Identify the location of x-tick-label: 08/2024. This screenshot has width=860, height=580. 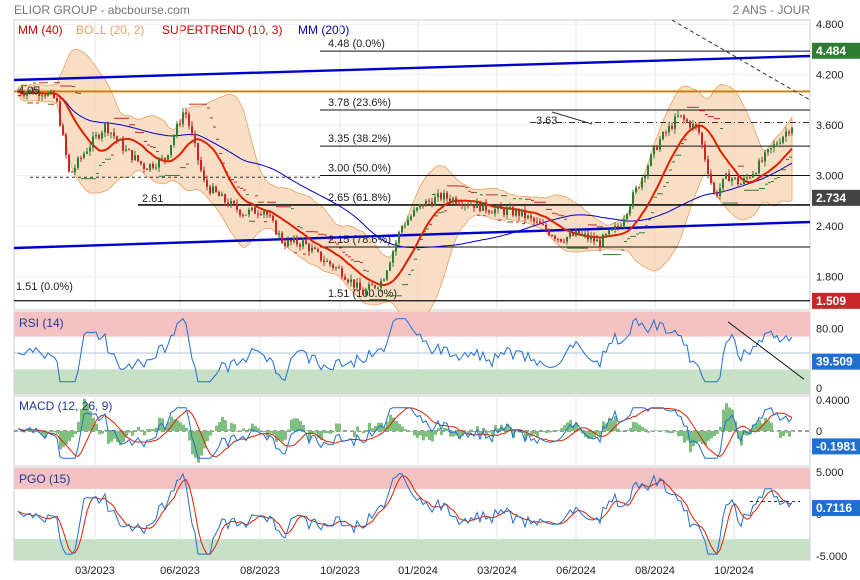
(655, 571).